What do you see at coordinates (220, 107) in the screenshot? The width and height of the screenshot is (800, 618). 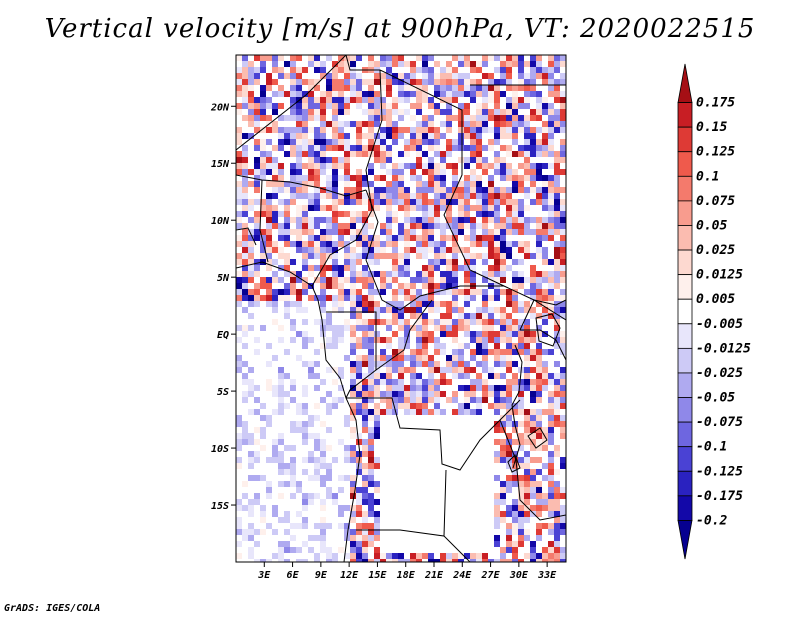 I see `y-tick-label: 20N` at bounding box center [220, 107].